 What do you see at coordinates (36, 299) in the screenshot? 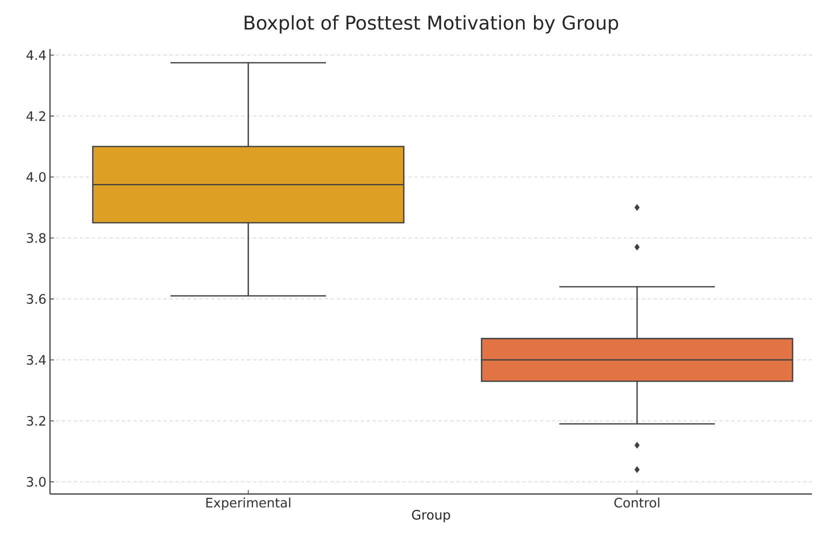
I see `y-tick-label: 3.6` at bounding box center [36, 299].